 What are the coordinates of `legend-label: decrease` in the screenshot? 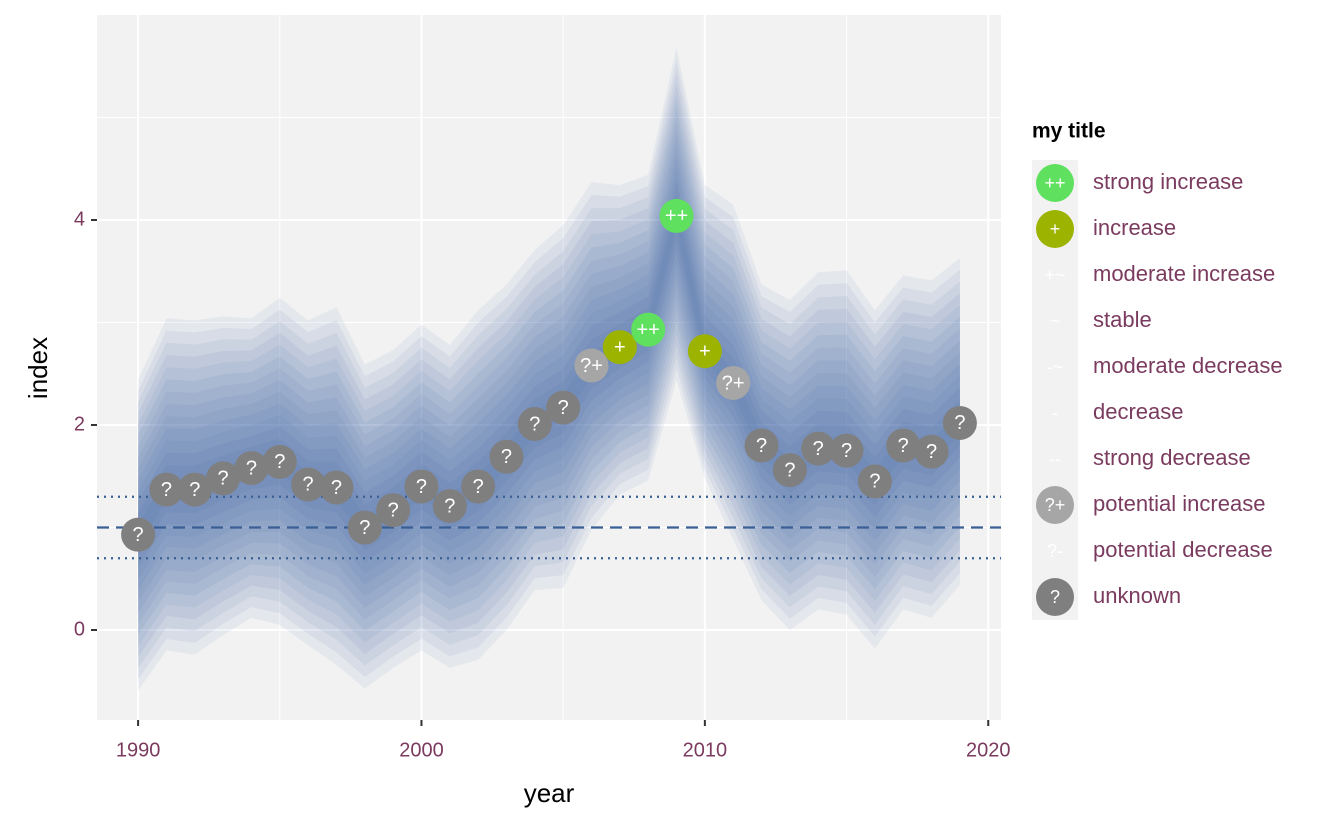 It's located at (1138, 411).